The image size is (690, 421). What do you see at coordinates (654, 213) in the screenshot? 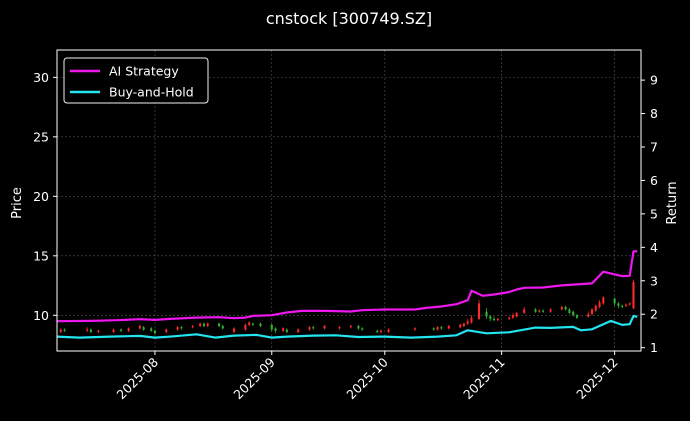
I see `y-tick-label-right: 5` at bounding box center [654, 213].